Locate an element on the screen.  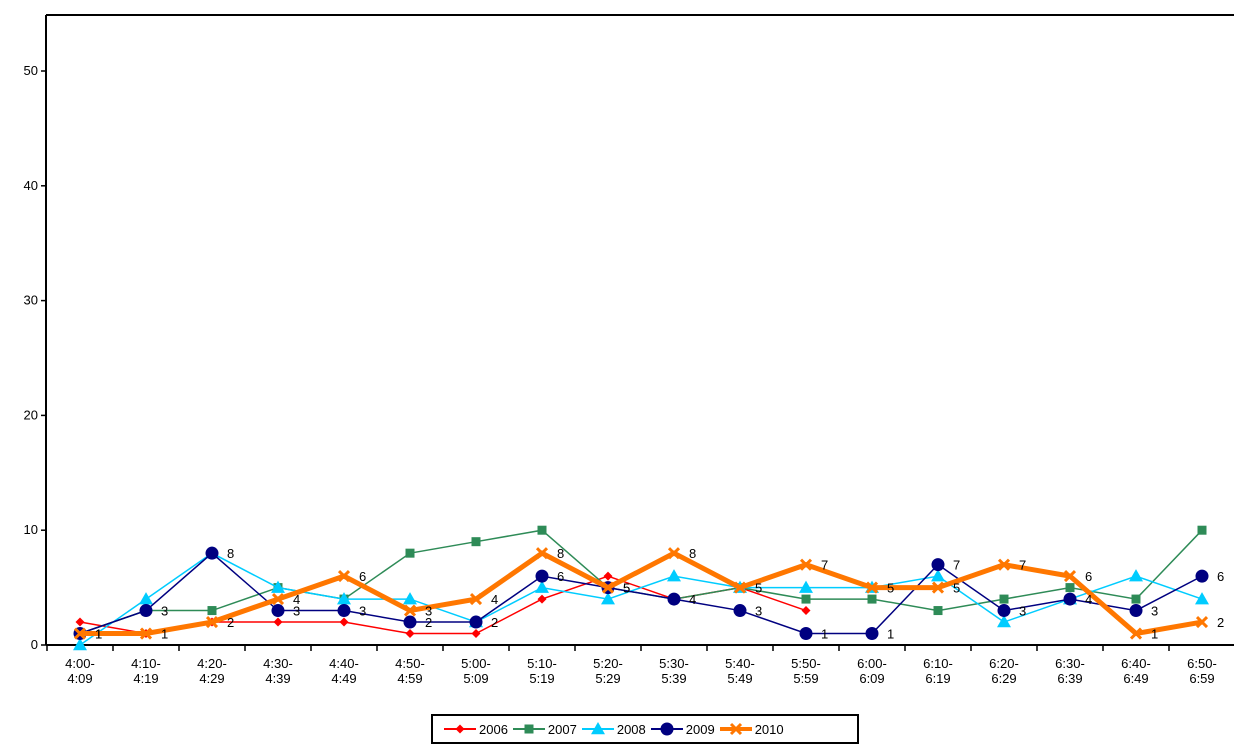
y-tick-label: 30 is located at coordinates (31, 300).